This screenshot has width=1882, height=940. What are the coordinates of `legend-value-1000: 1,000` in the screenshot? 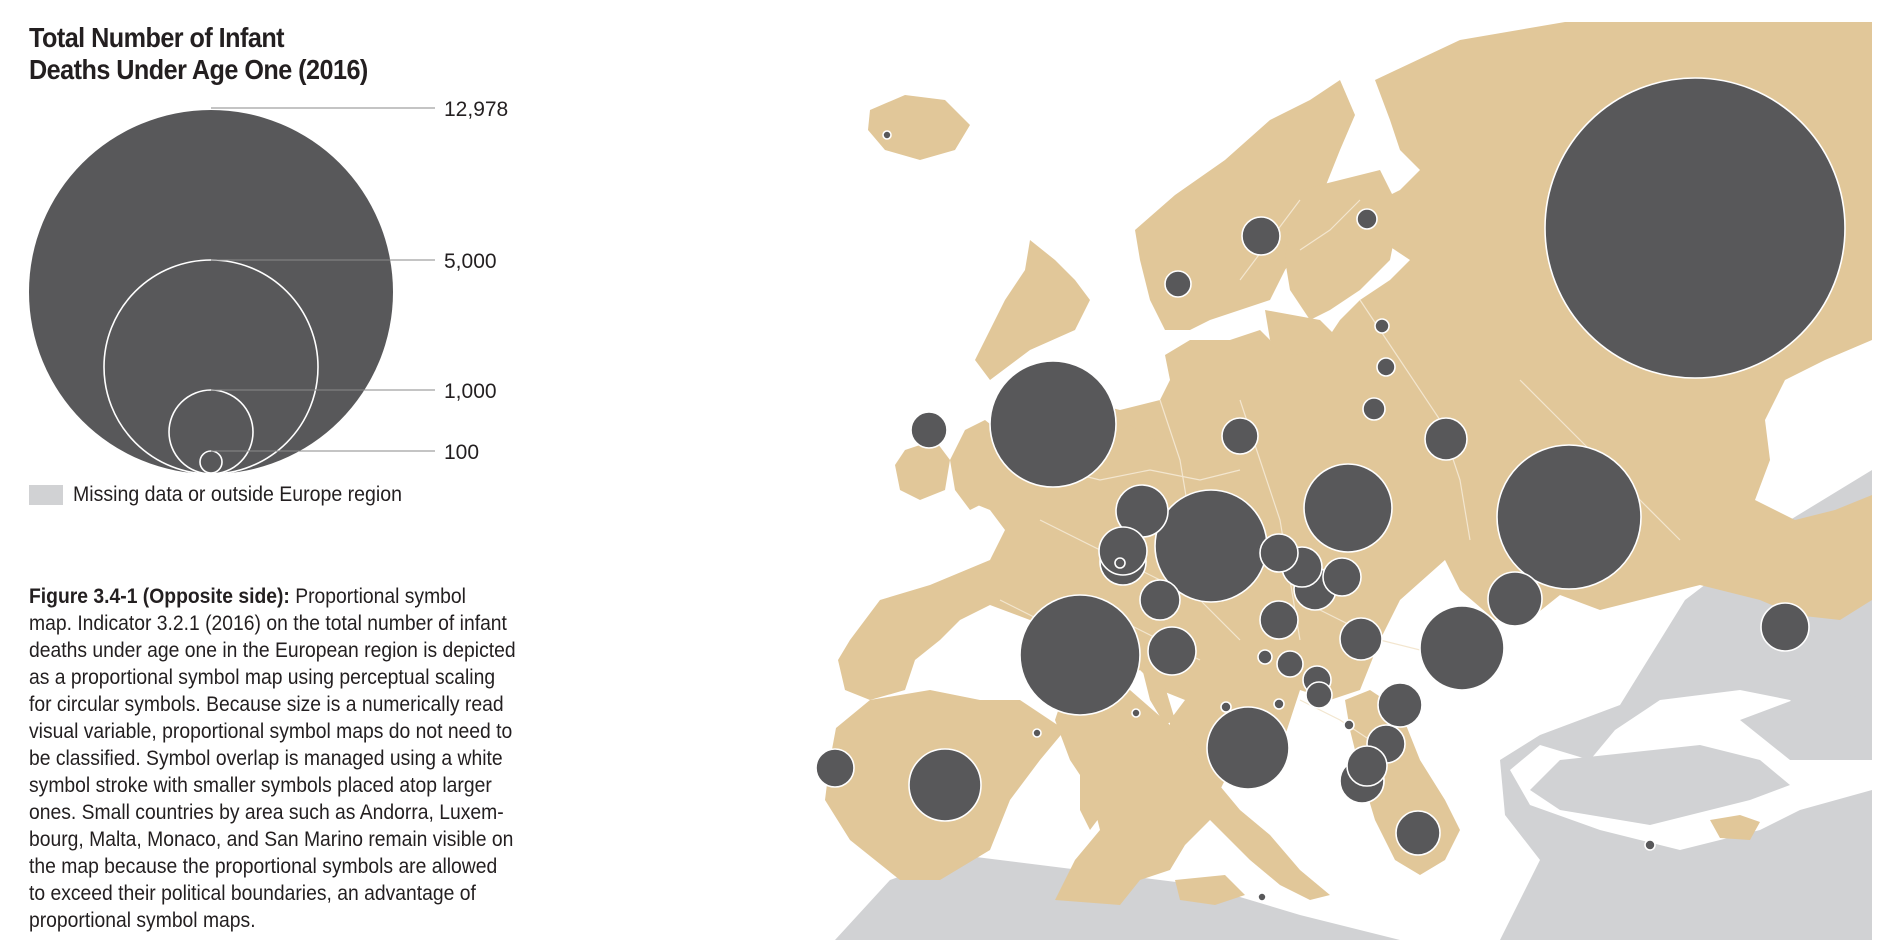 It's located at (470, 391).